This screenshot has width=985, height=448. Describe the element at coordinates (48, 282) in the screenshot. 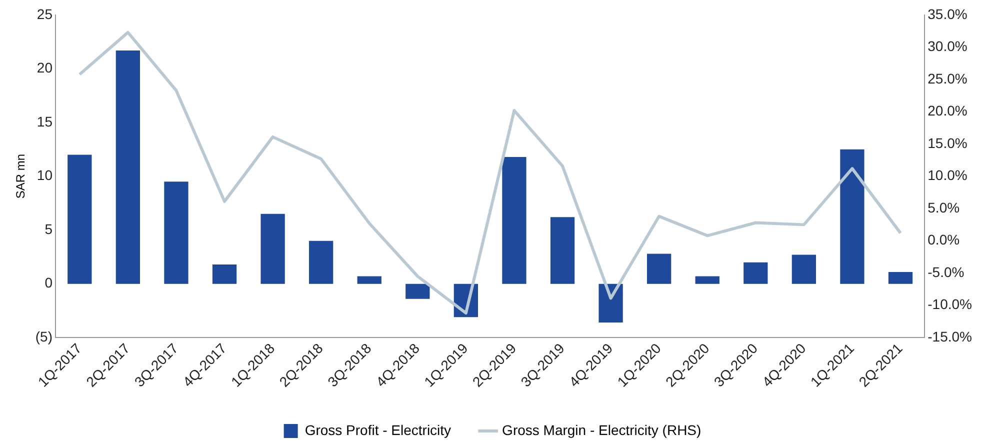

I see `y-tick-label: 0` at that location.